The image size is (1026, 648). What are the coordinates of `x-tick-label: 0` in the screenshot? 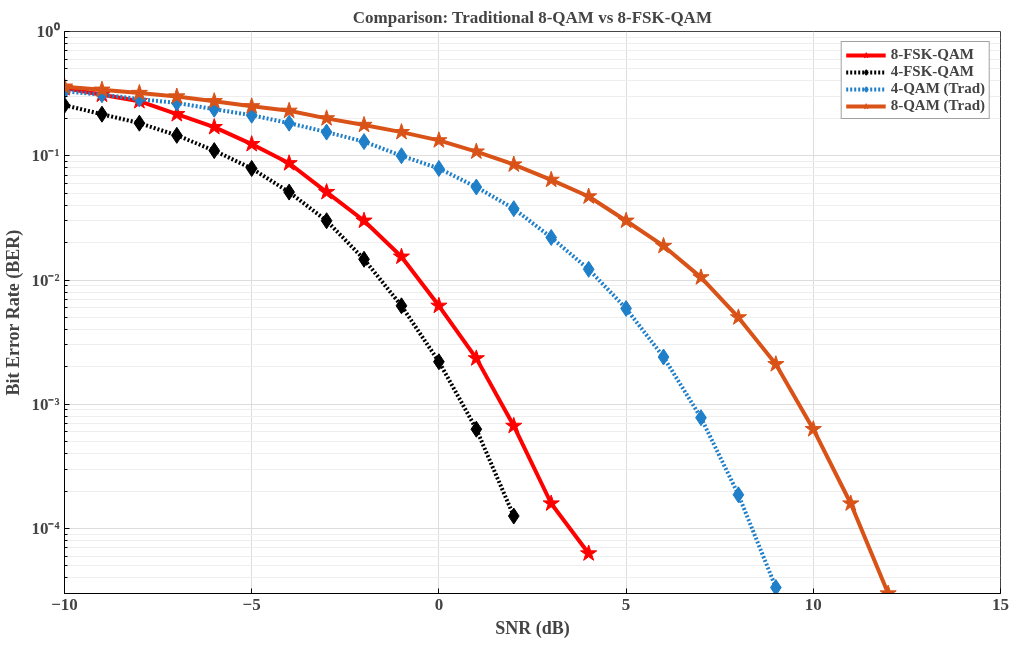 It's located at (439, 604).